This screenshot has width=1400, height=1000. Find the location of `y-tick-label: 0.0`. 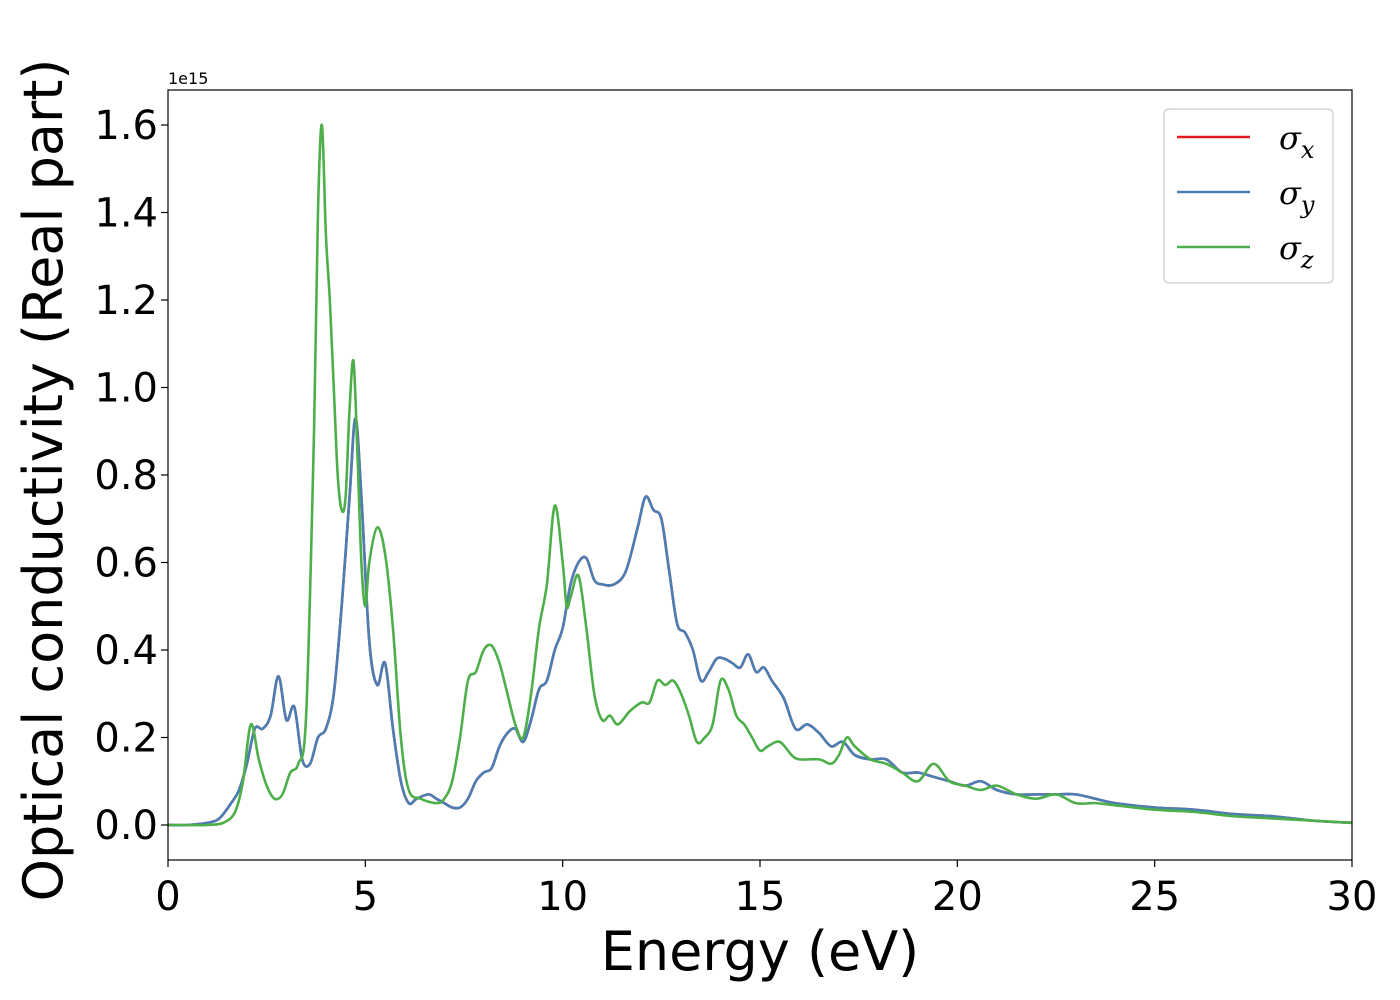

y-tick-label: 0.0 is located at coordinates (126, 826).